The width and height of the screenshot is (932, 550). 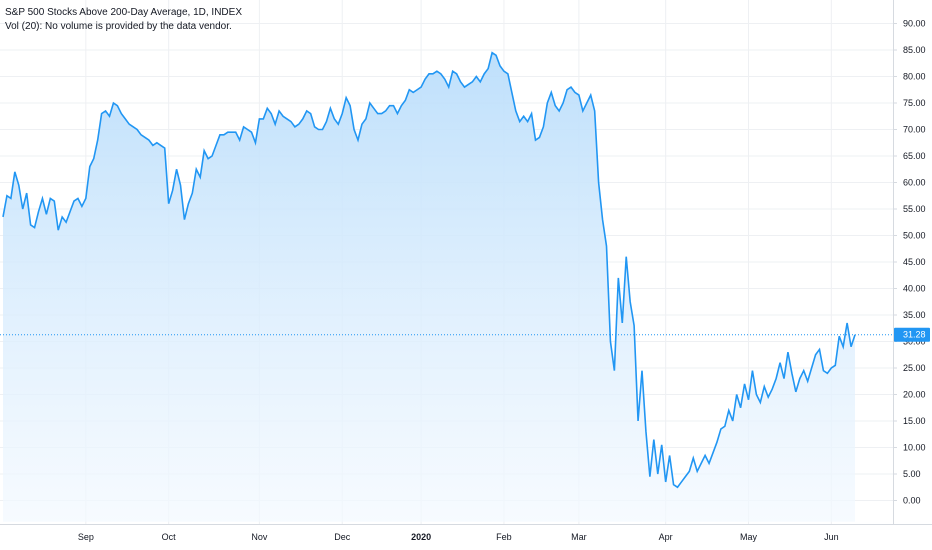 I want to click on x-tick-label: Feb, so click(x=504, y=537).